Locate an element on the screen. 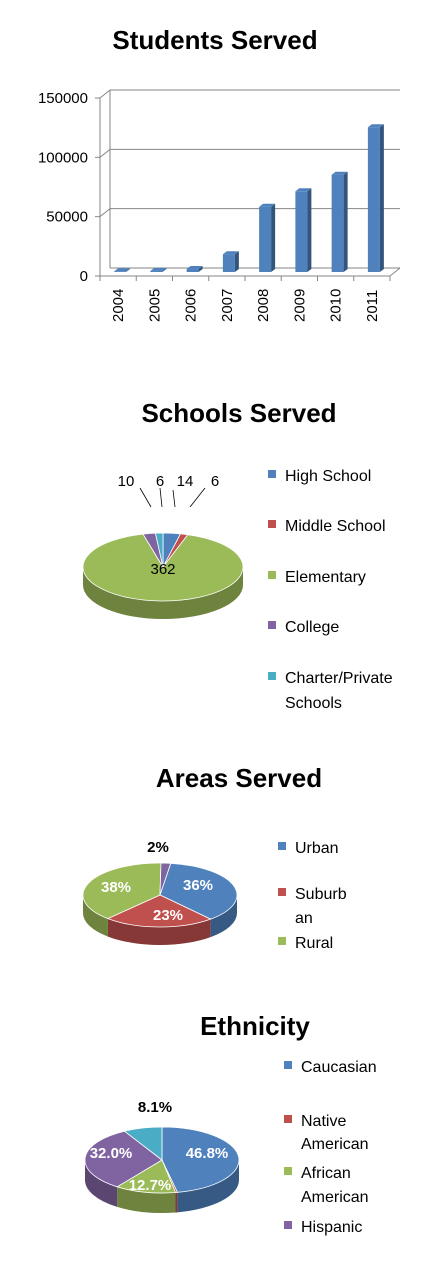 The image size is (439, 1267). y-tick-label: 0 is located at coordinates (84, 276).